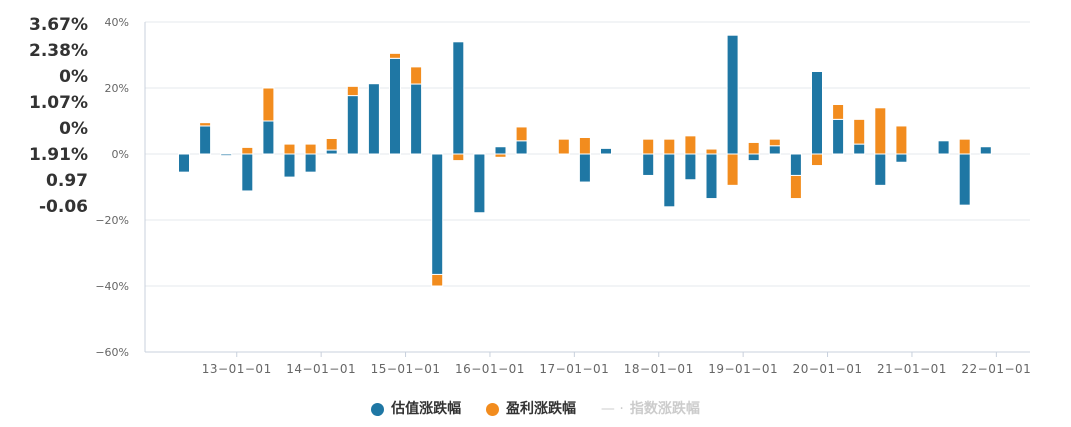  I want to click on left-value: 1.91%, so click(58, 155).